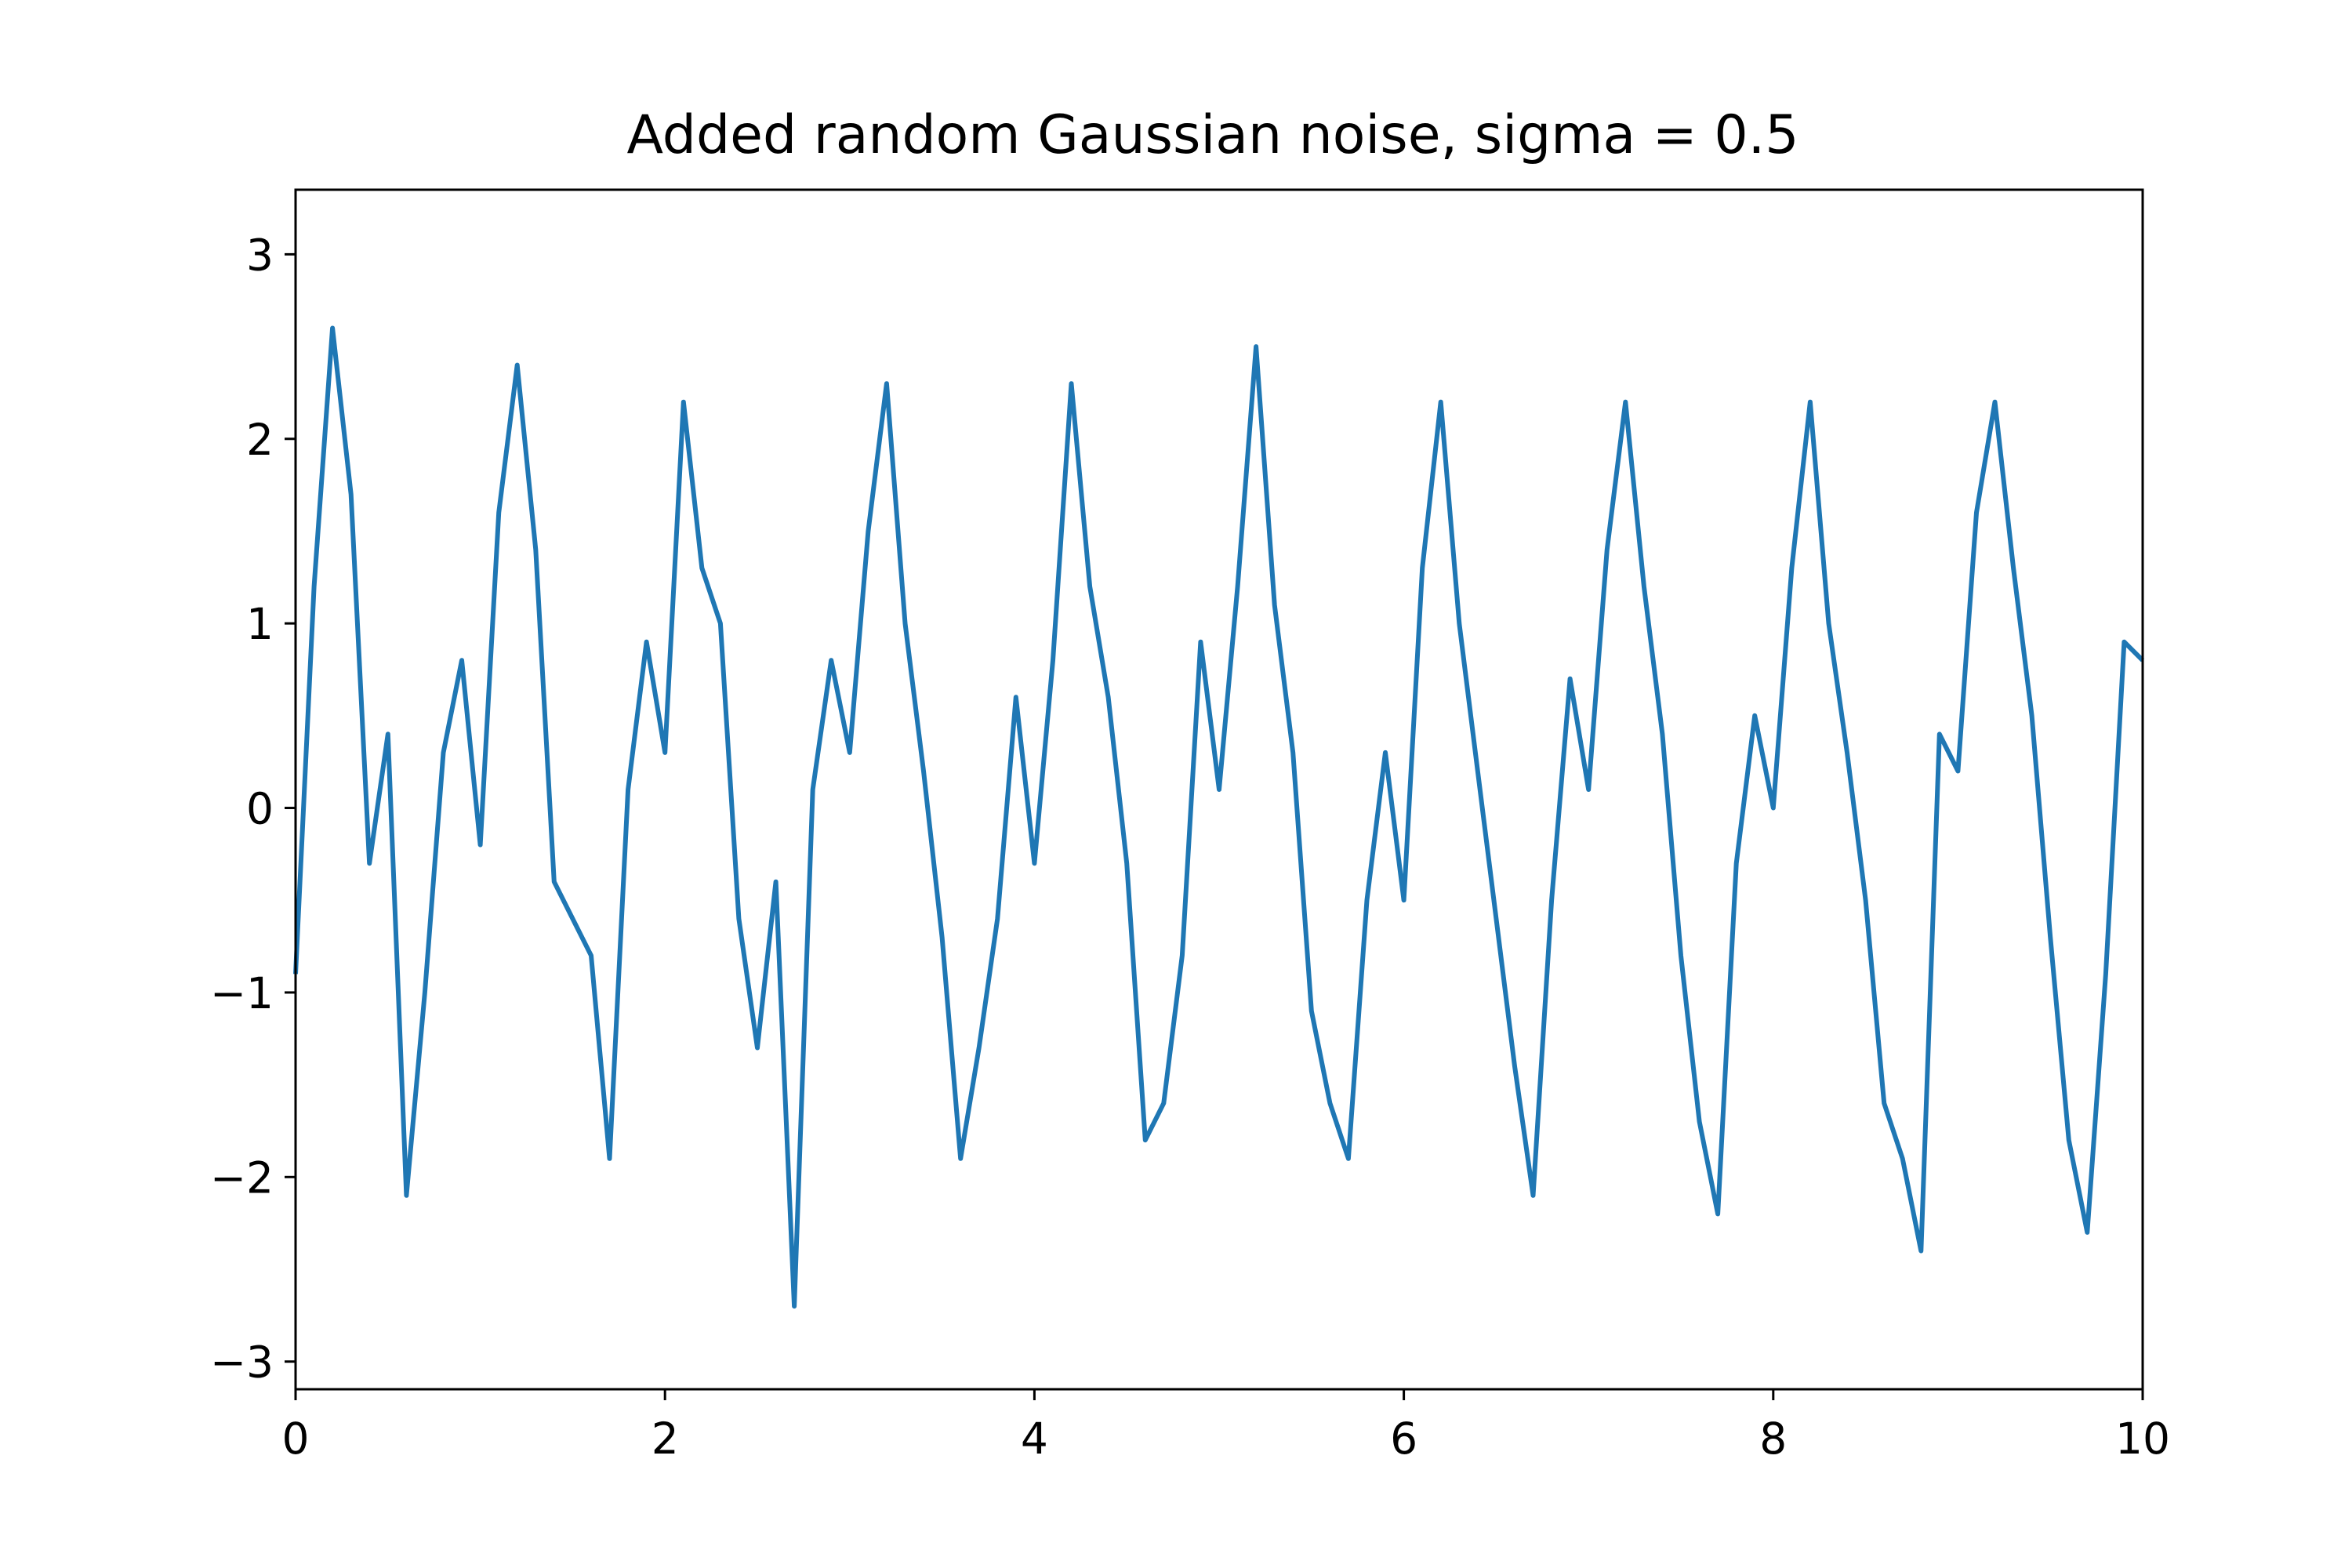 The width and height of the screenshot is (2352, 1568). What do you see at coordinates (260, 255) in the screenshot?
I see `y-tick-label: 3` at bounding box center [260, 255].